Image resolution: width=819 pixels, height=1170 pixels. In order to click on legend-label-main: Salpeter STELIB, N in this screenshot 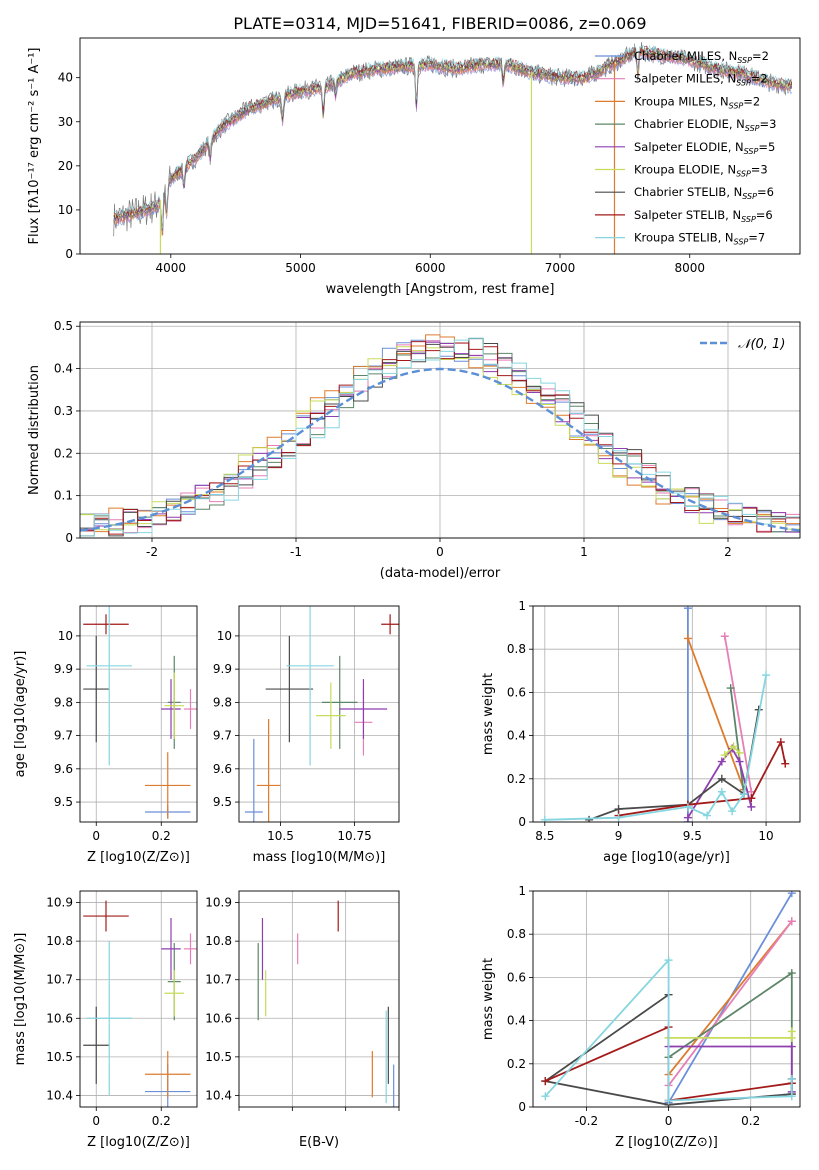, I will do `click(687, 215)`.